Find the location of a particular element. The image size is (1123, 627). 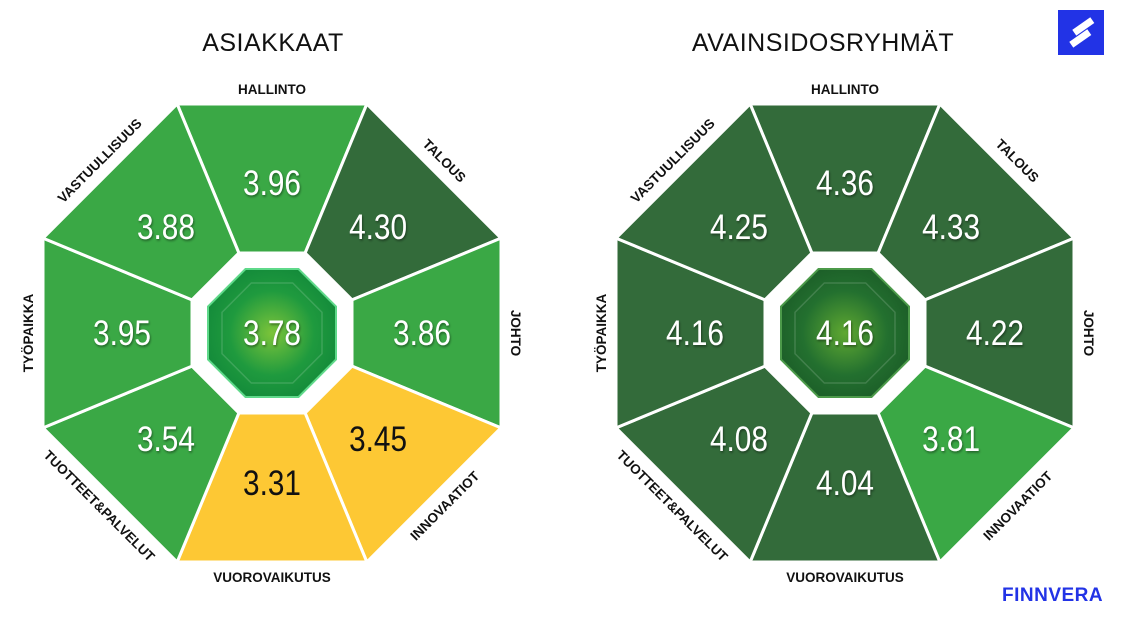

center-value: 3.78 is located at coordinates (272, 333).